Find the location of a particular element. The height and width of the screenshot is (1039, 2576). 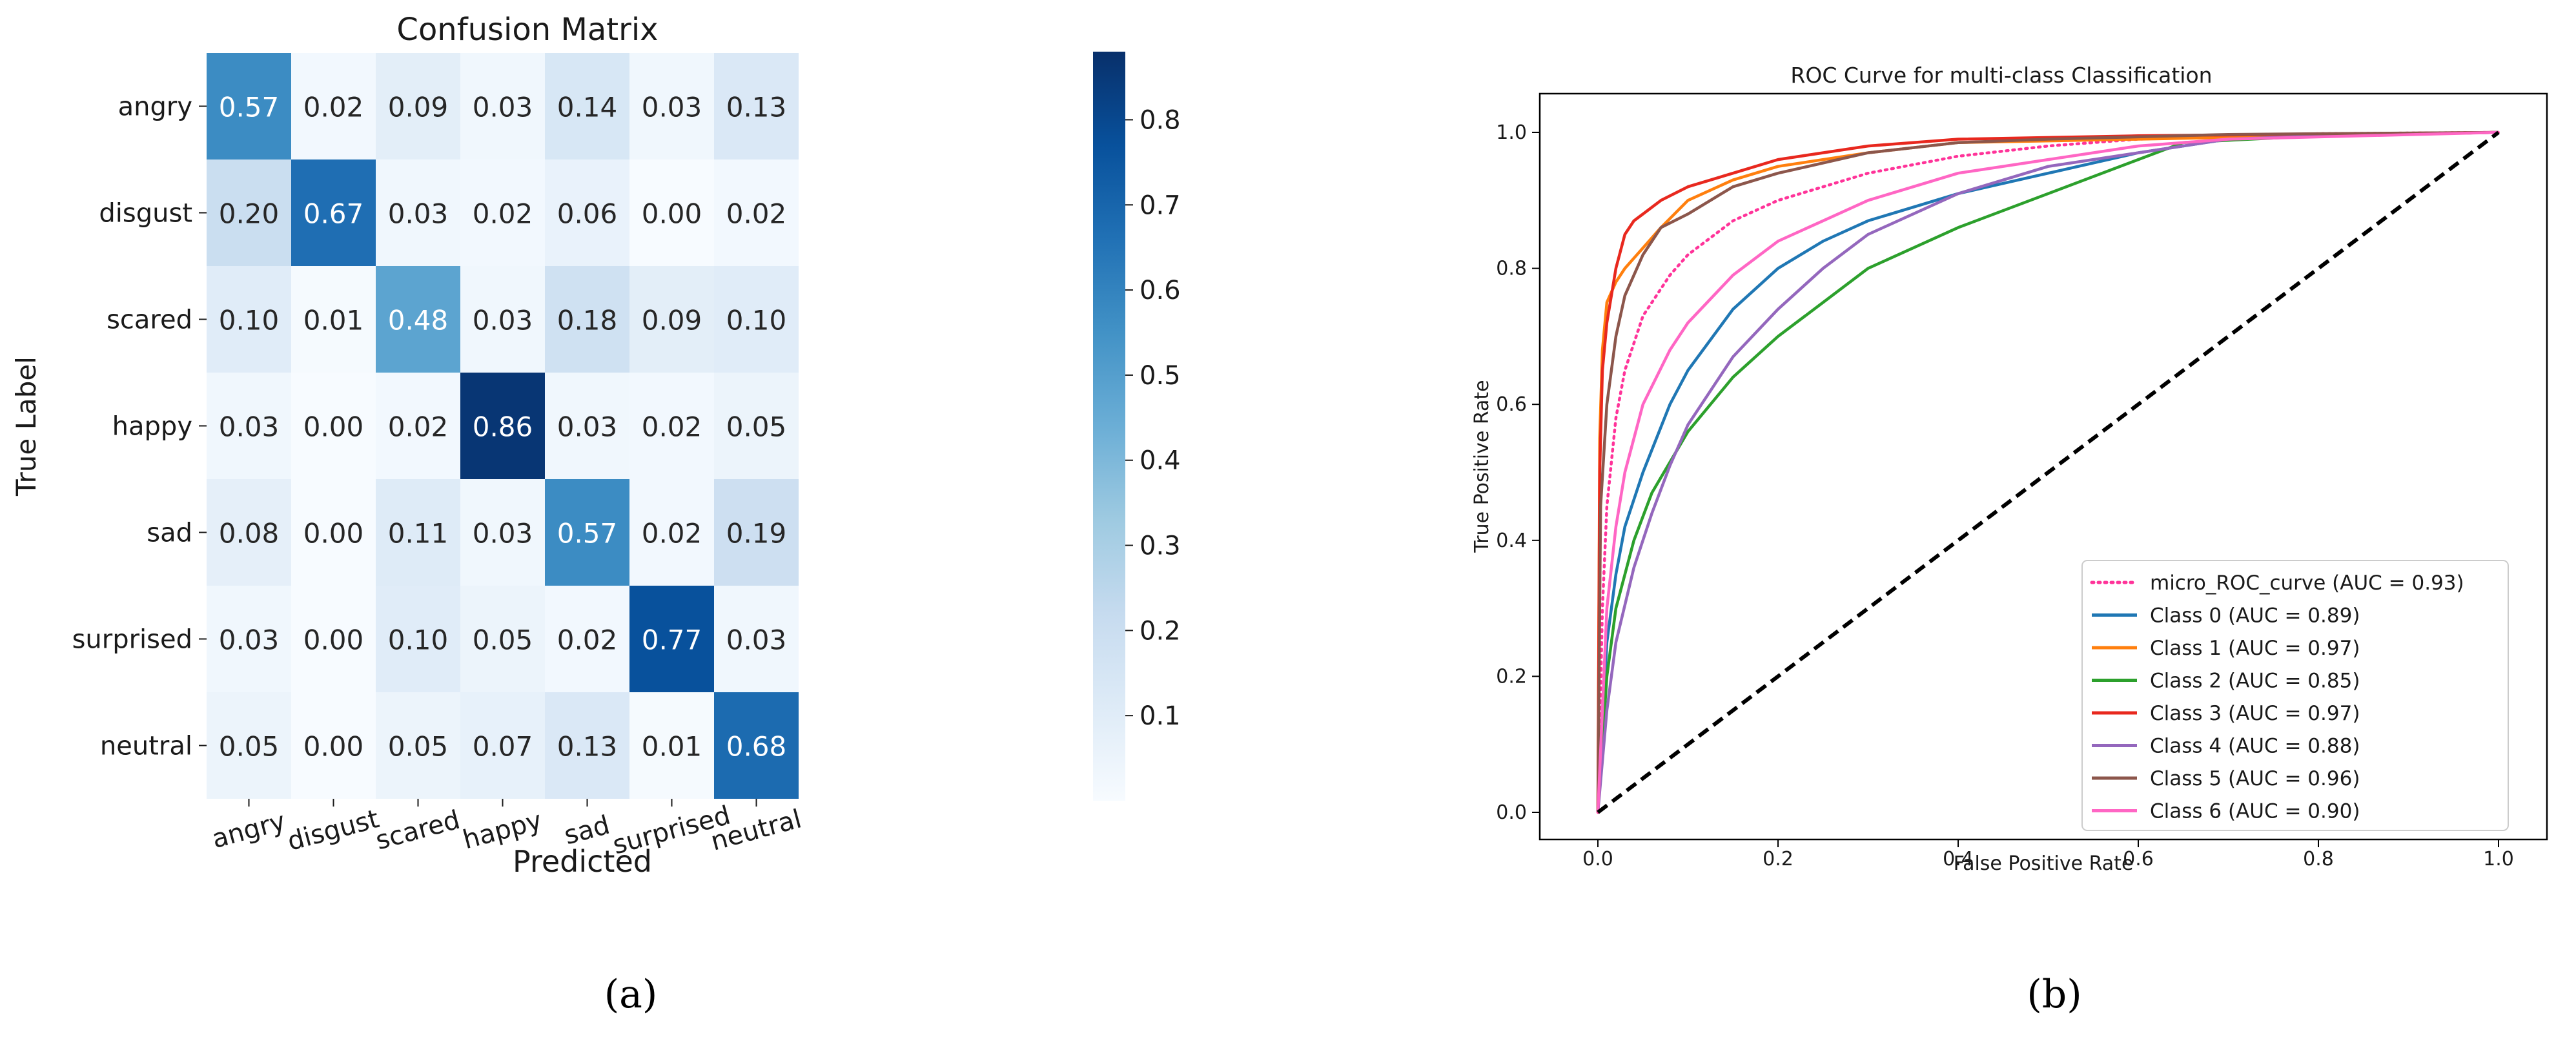

cm-row-label: neutral is located at coordinates (146, 746).